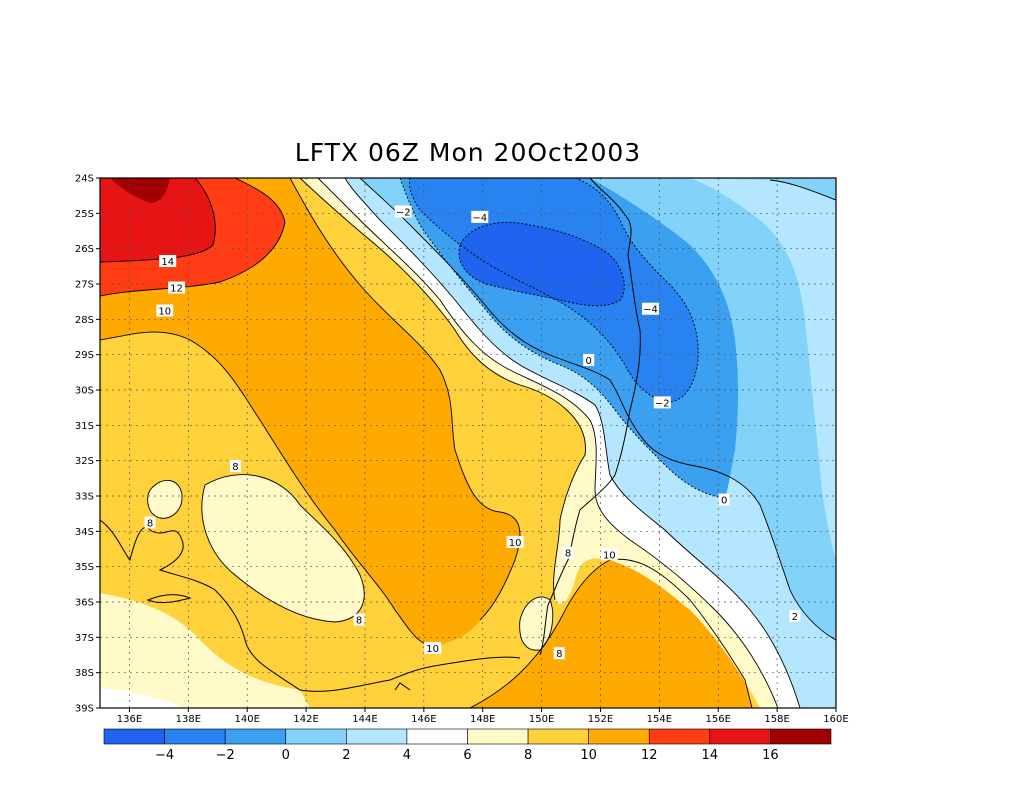 This screenshot has height=800, width=1024. What do you see at coordinates (649, 755) in the screenshot?
I see `colorbar-tick-label: 12` at bounding box center [649, 755].